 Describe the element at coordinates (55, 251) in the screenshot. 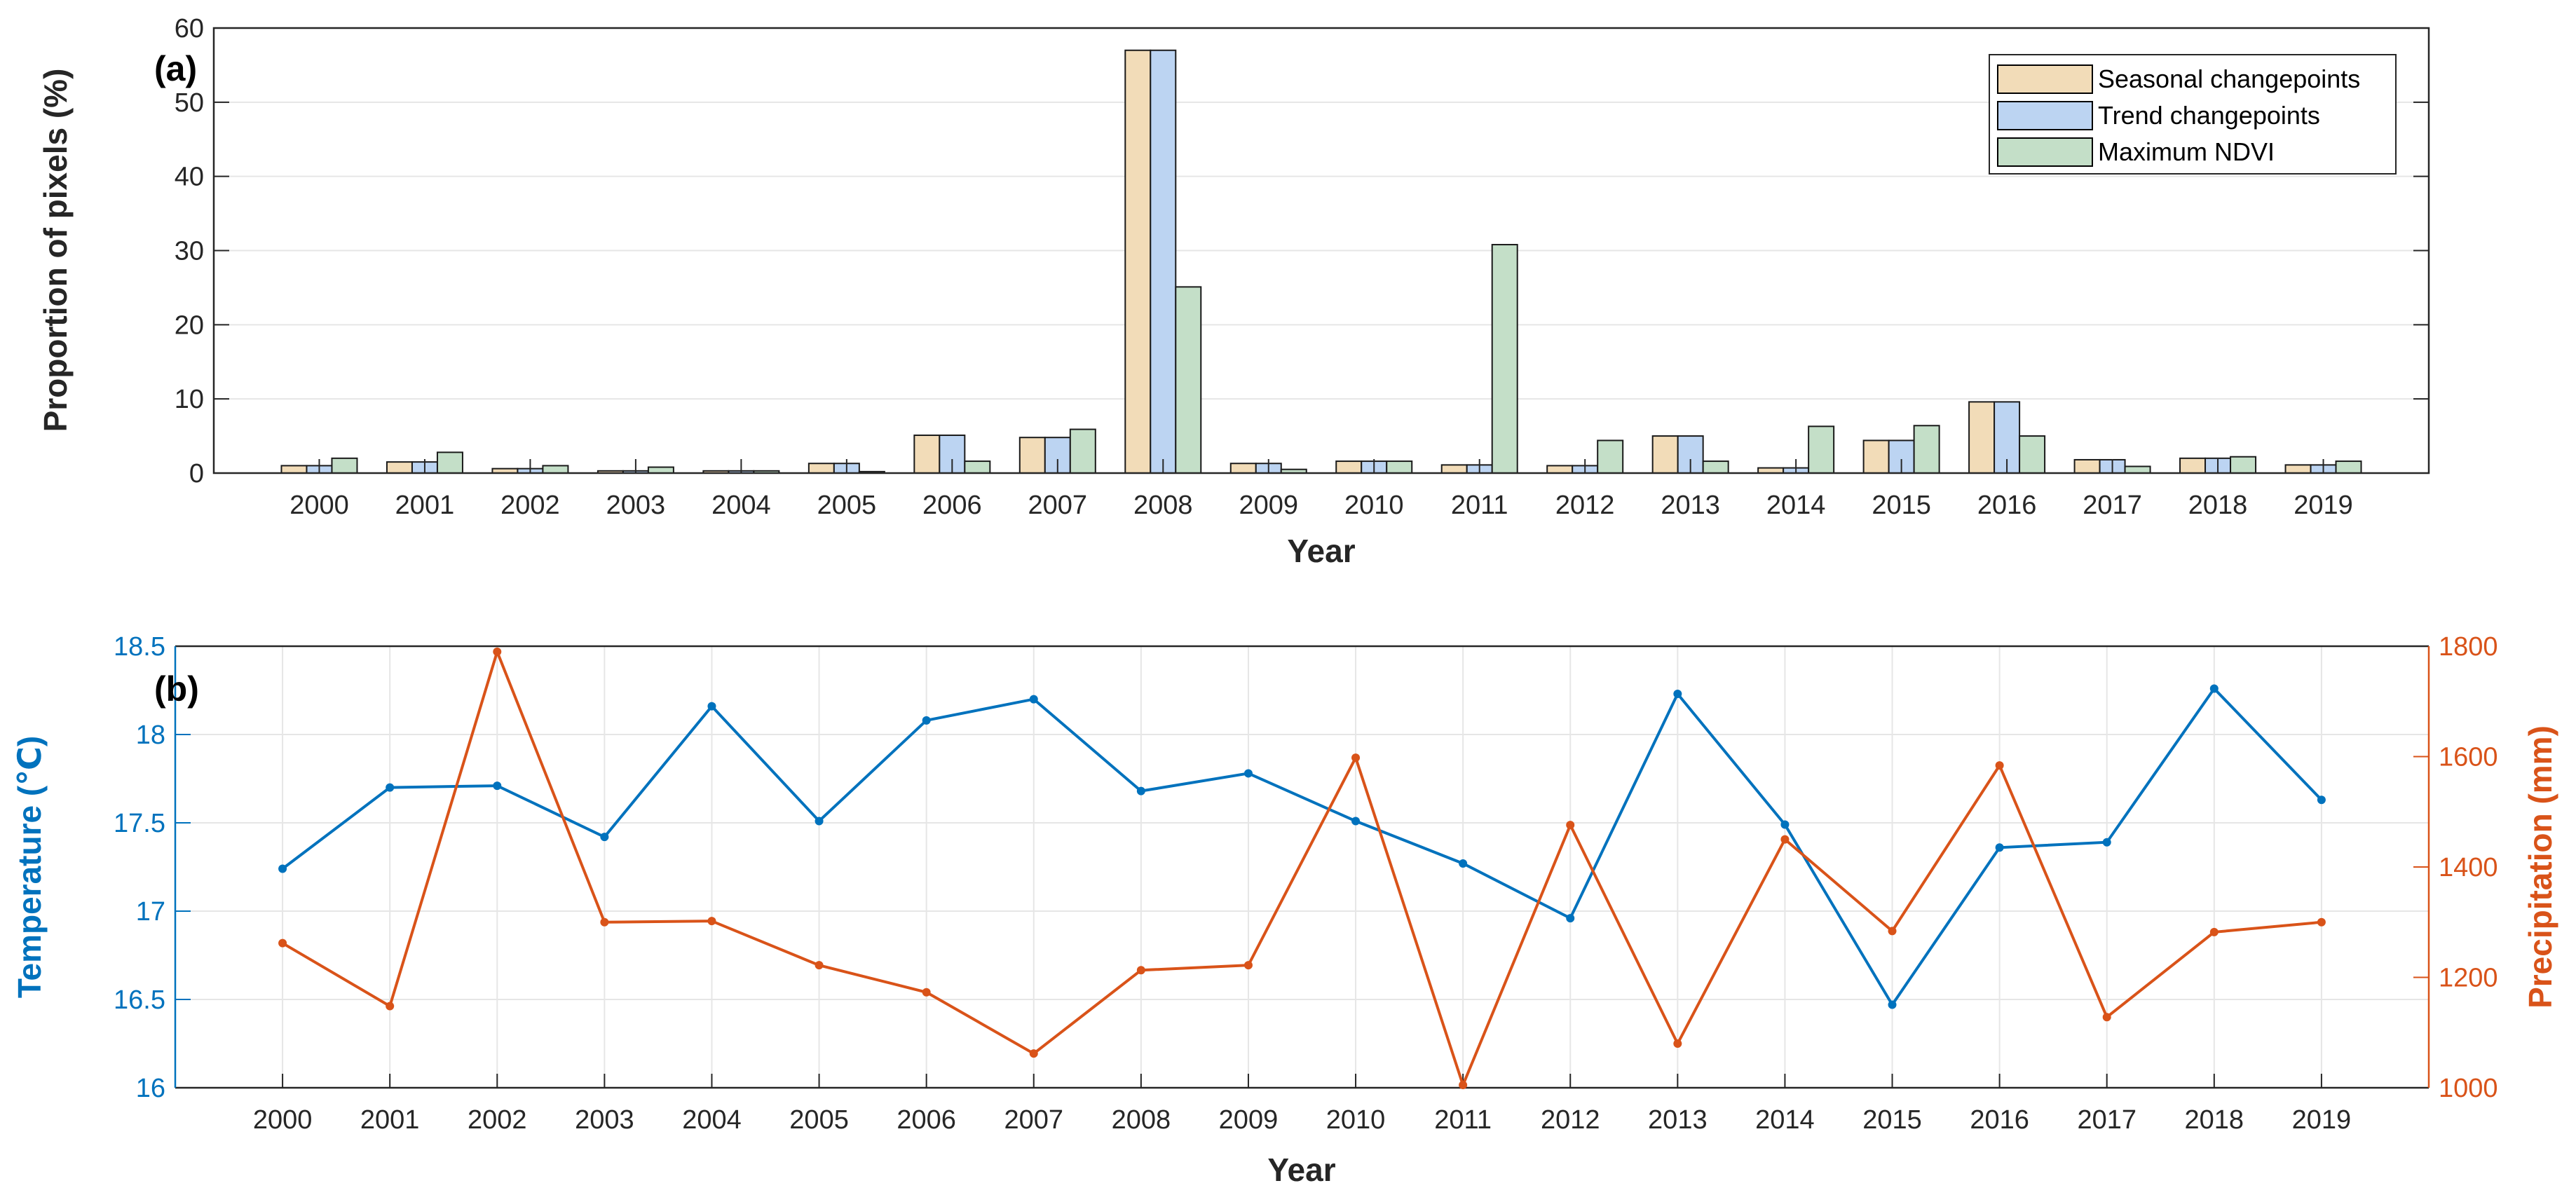

I see `panel-a-y-axis-title: Proportion of pixels (%)` at that location.